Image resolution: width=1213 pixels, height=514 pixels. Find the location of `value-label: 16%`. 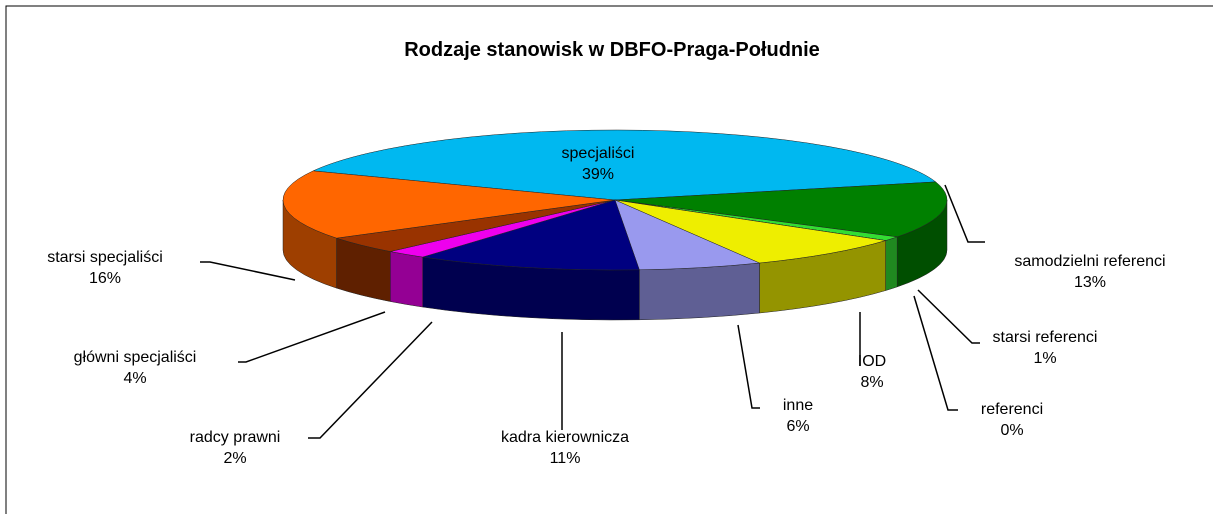

value-label: 16% is located at coordinates (105, 278).